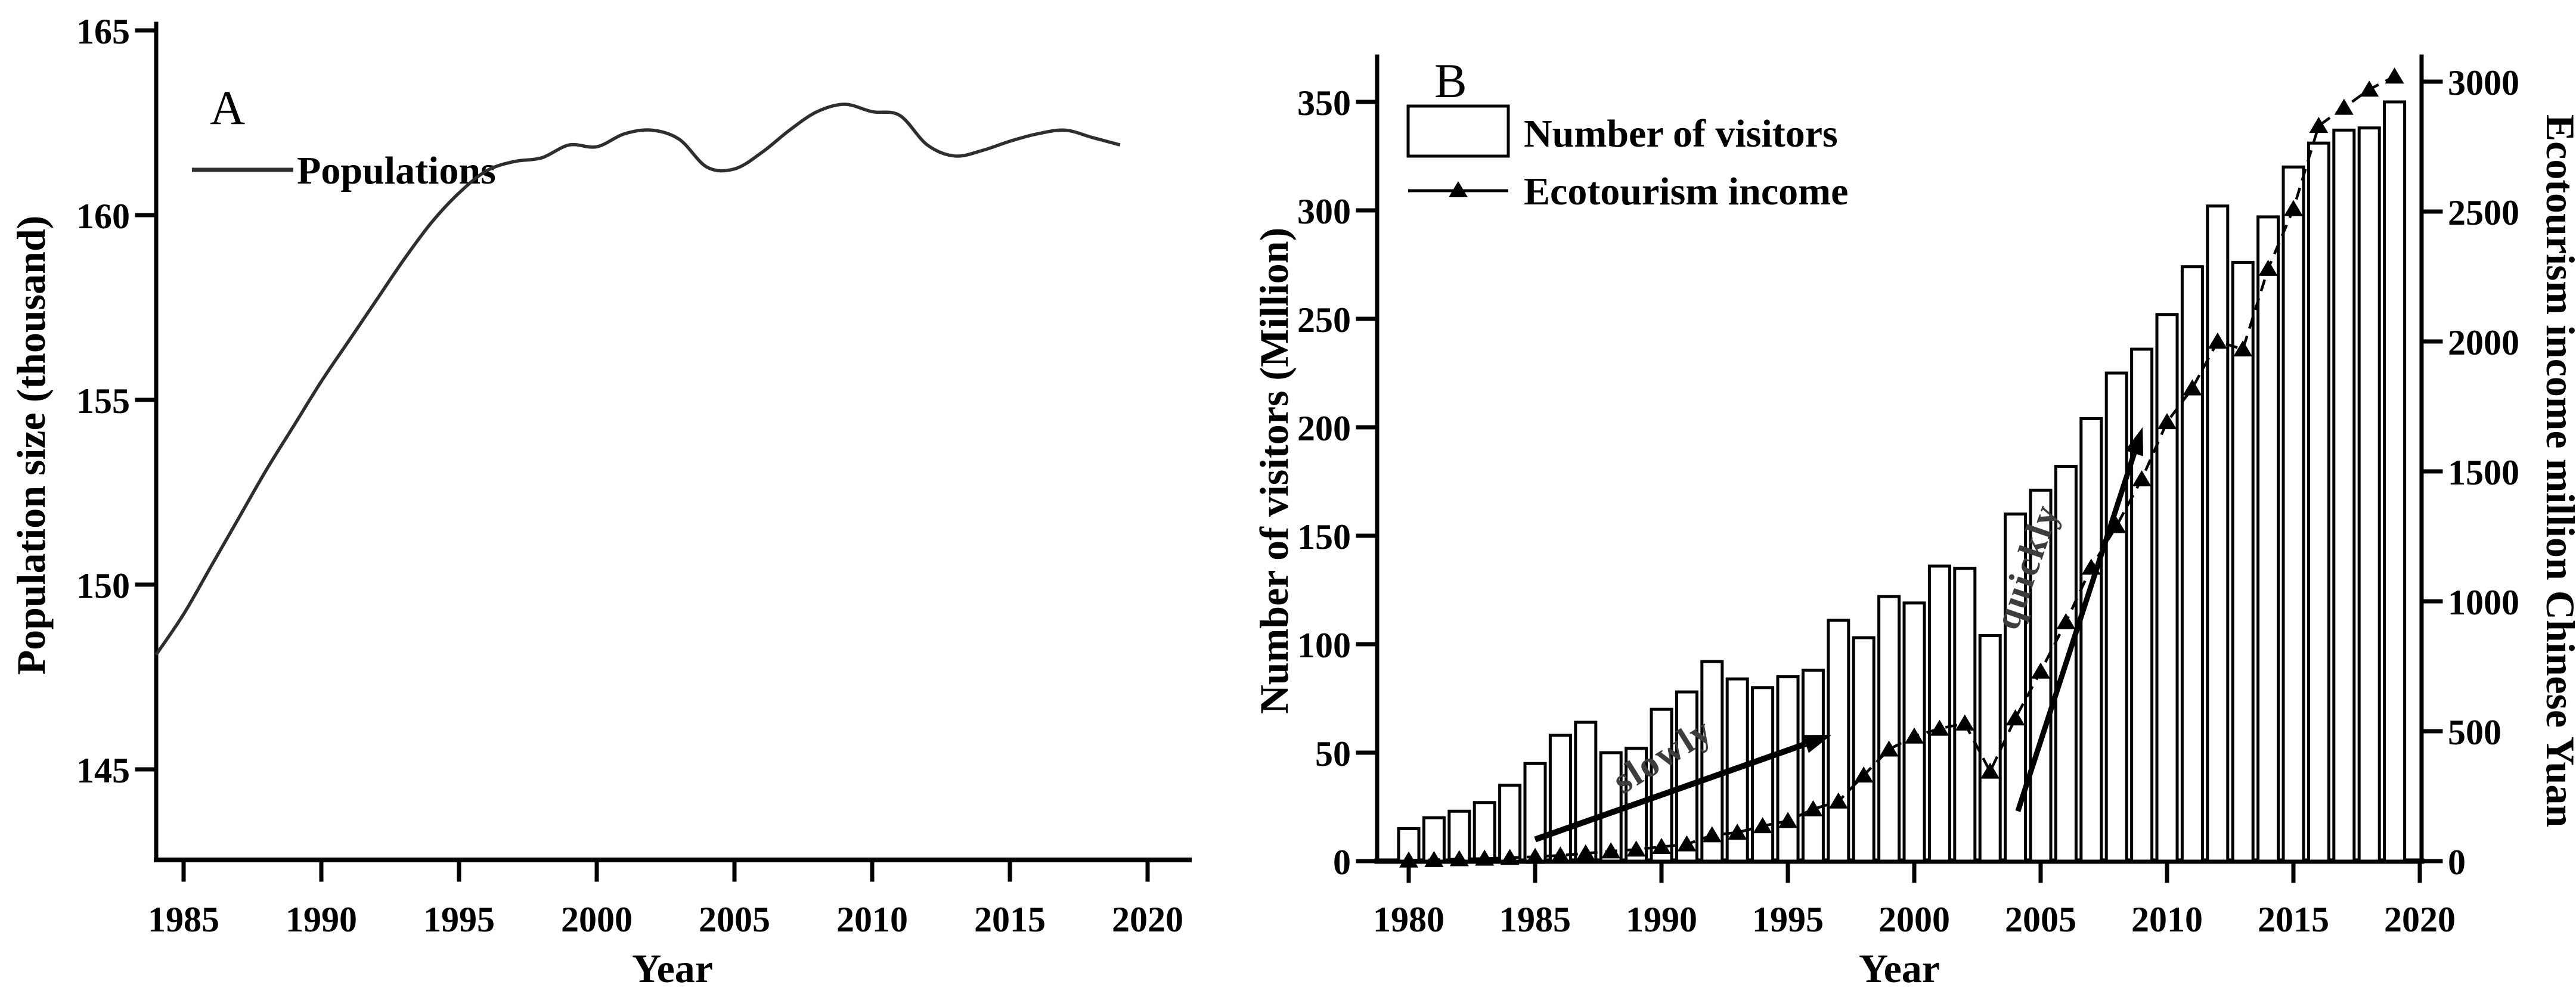  What do you see at coordinates (2557, 471) in the screenshot?
I see `panel-b-right-axis-title: Ecotourism income million Chinese Yuan` at bounding box center [2557, 471].